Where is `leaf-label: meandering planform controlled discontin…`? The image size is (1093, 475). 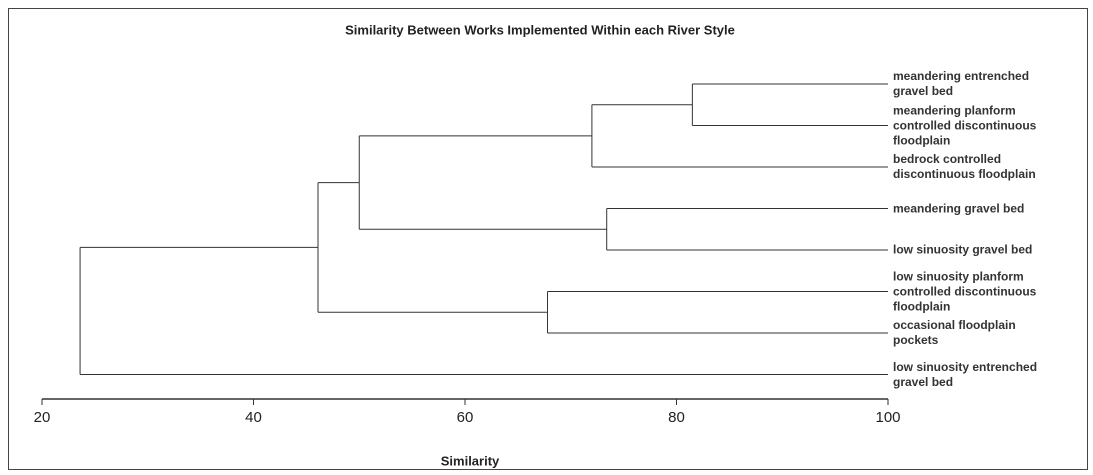 leaf-label: meandering planform controlled discontin… is located at coordinates (965, 125).